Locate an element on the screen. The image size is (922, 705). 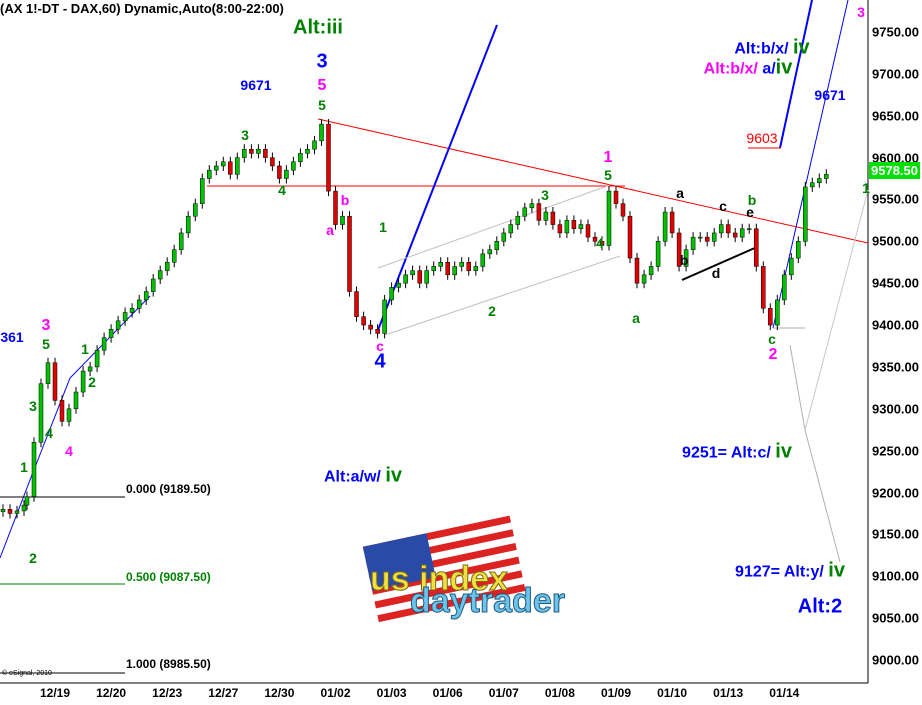
price-tick: 9700.00 is located at coordinates (895, 74).